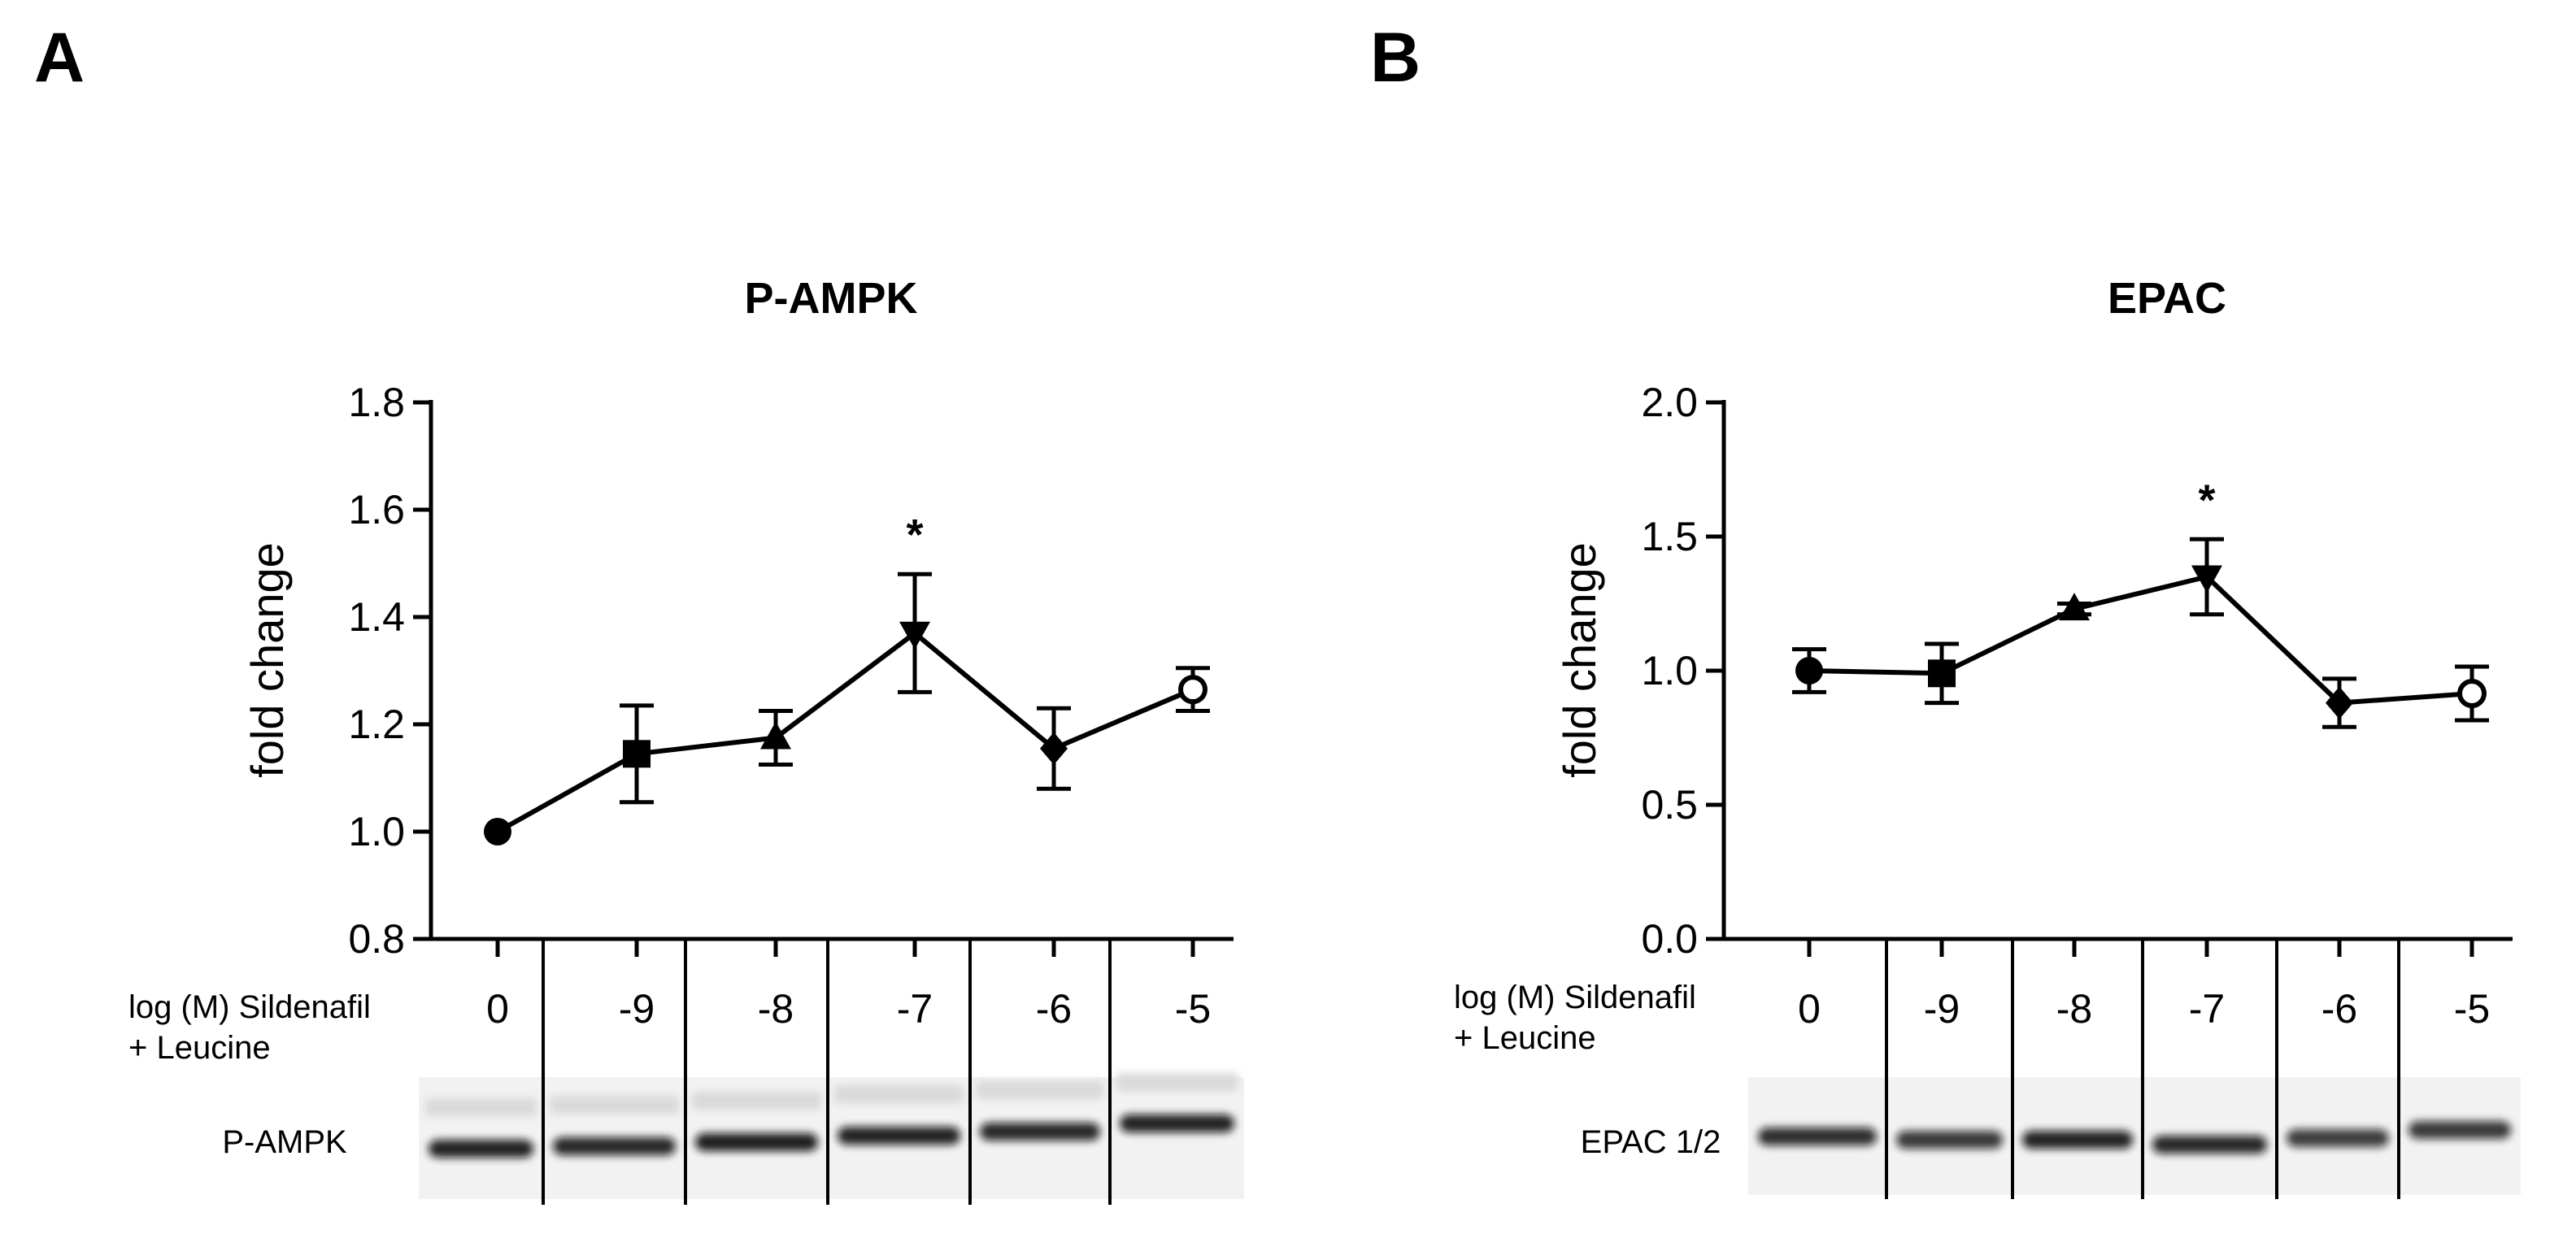 This screenshot has height=1256, width=2576. Describe the element at coordinates (377, 939) in the screenshot. I see `y-tick-label: 0.8` at that location.